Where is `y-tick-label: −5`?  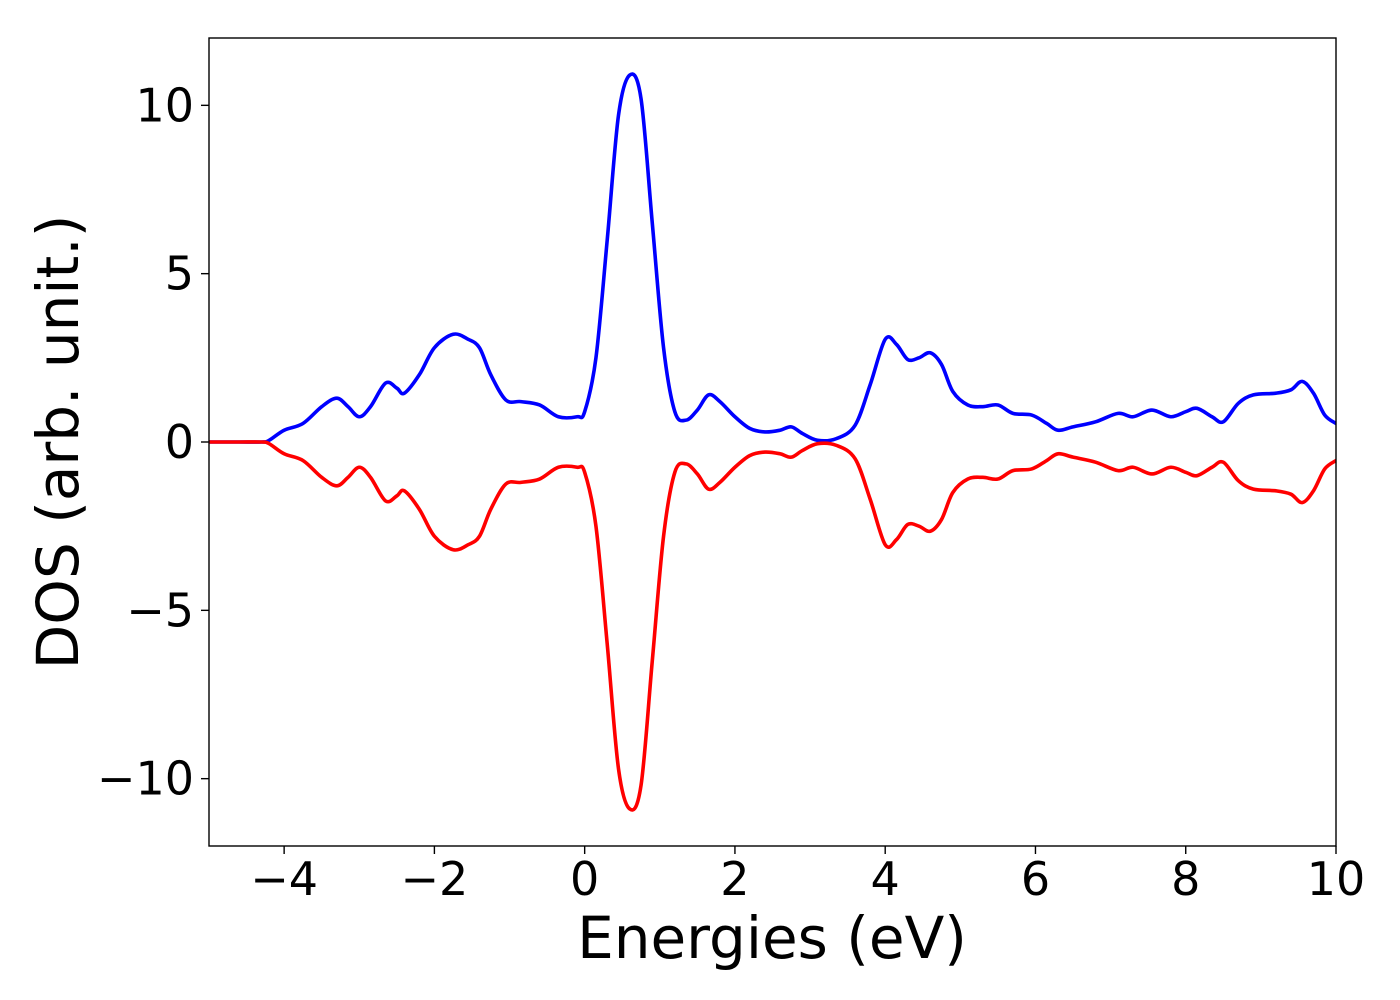 y-tick-label: −5 is located at coordinates (160, 610).